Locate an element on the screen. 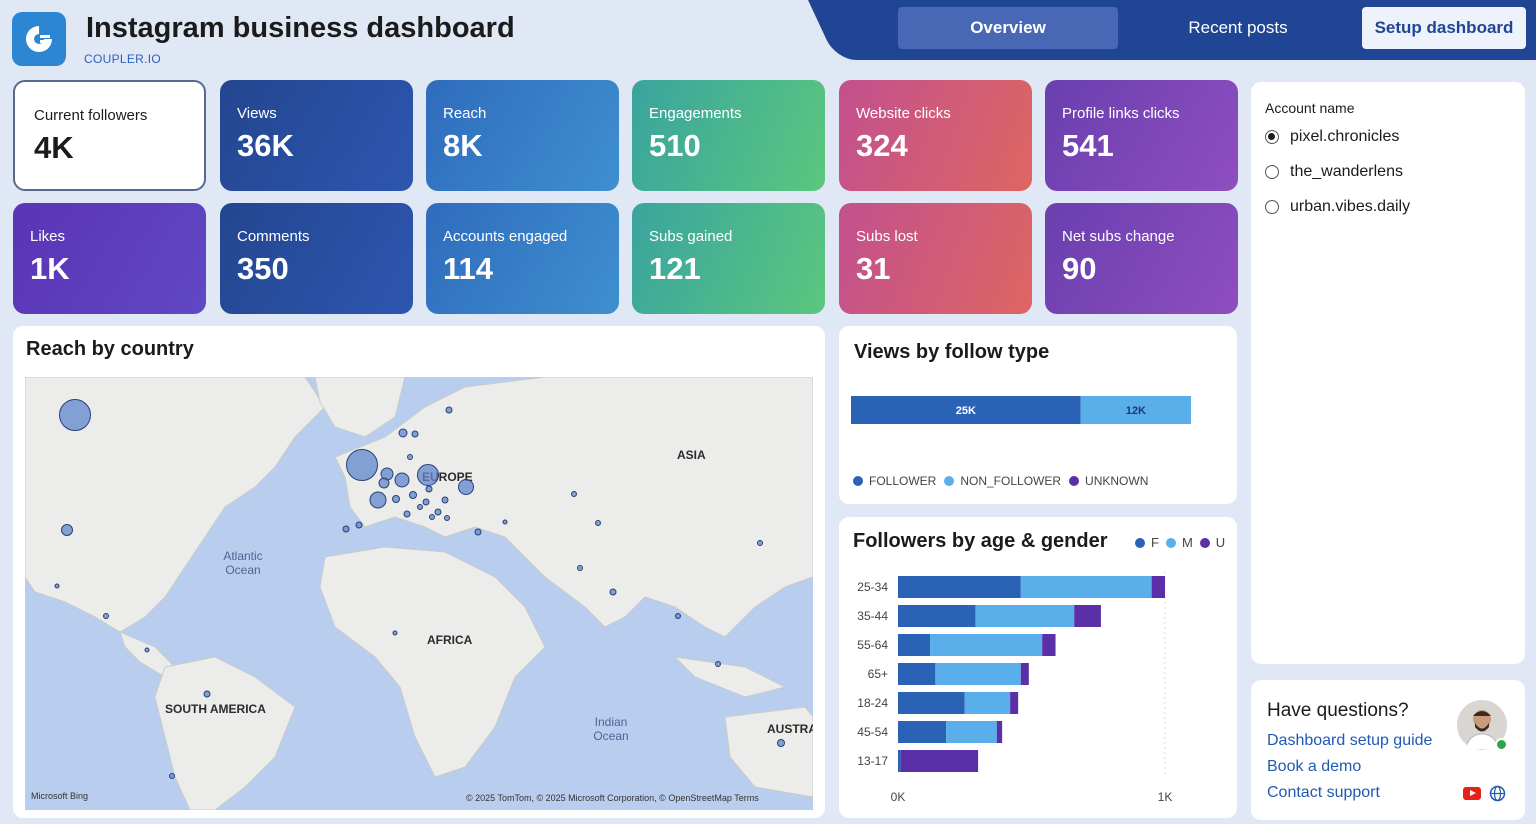  account-option-pixel-chronicles: pixel.chronicles is located at coordinates (1332, 137).